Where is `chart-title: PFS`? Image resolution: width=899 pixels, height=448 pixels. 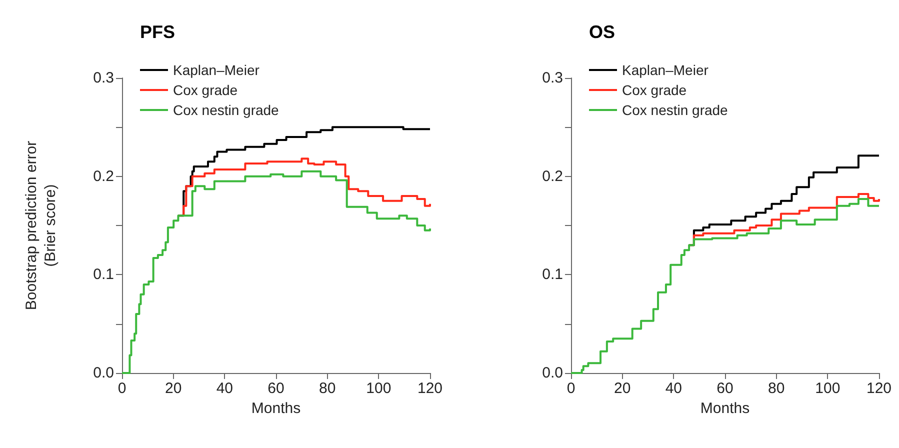
chart-title: PFS is located at coordinates (158, 32).